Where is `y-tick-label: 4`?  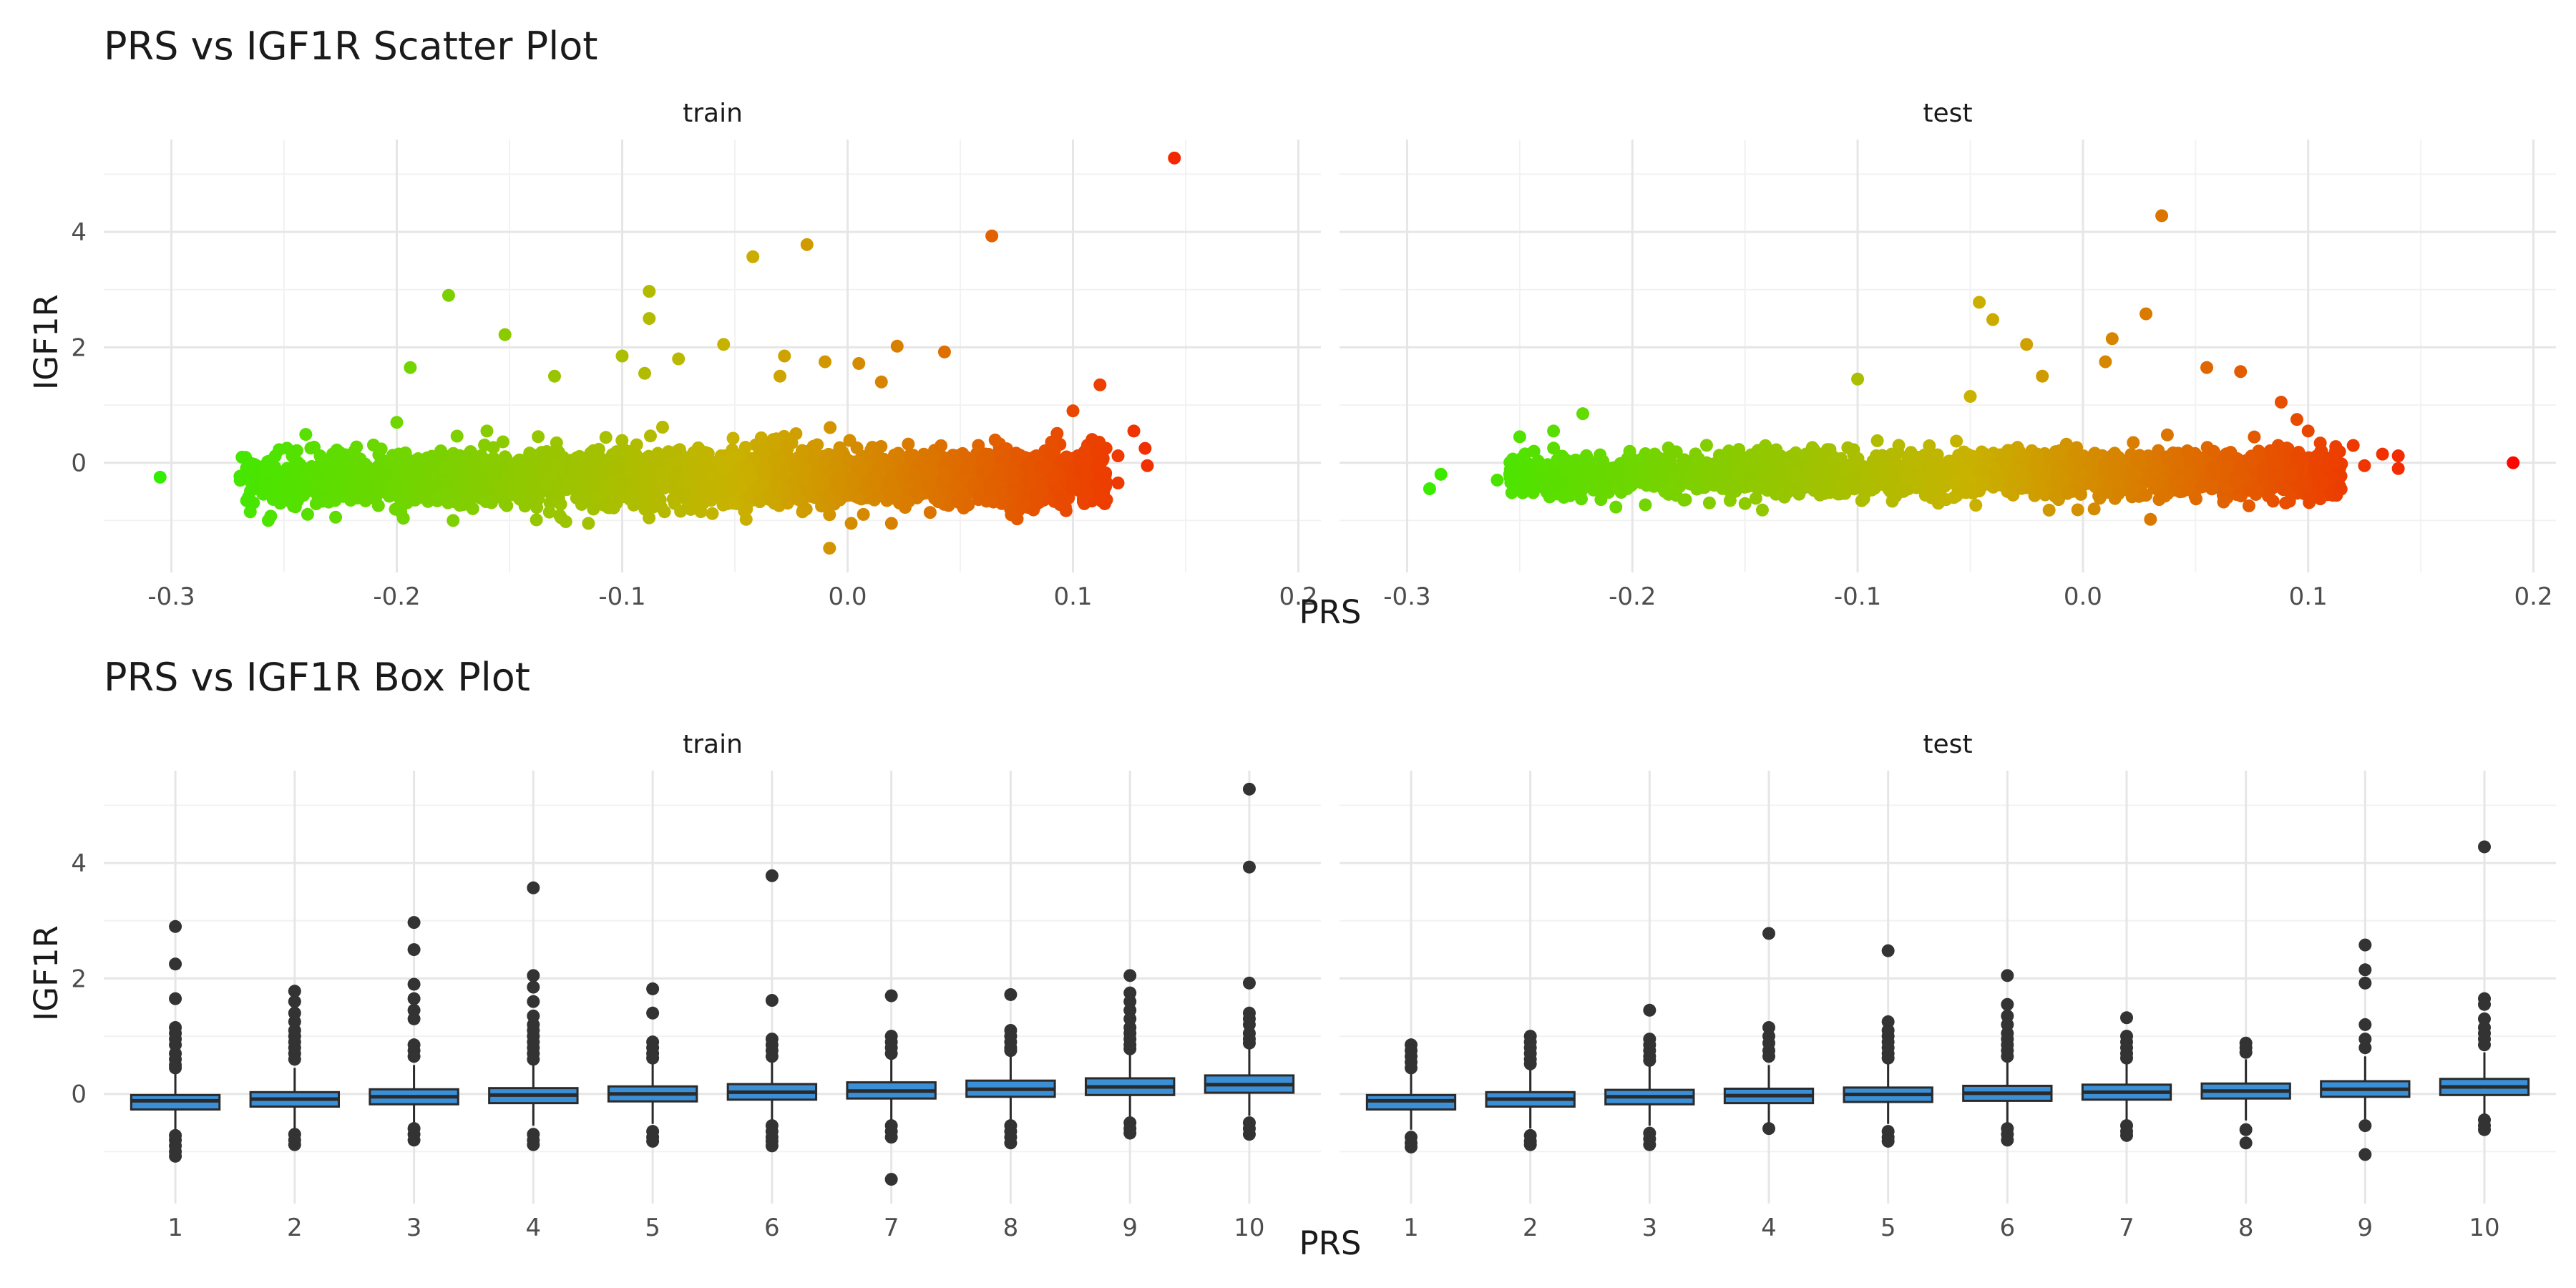 y-tick-label: 4 is located at coordinates (79, 232).